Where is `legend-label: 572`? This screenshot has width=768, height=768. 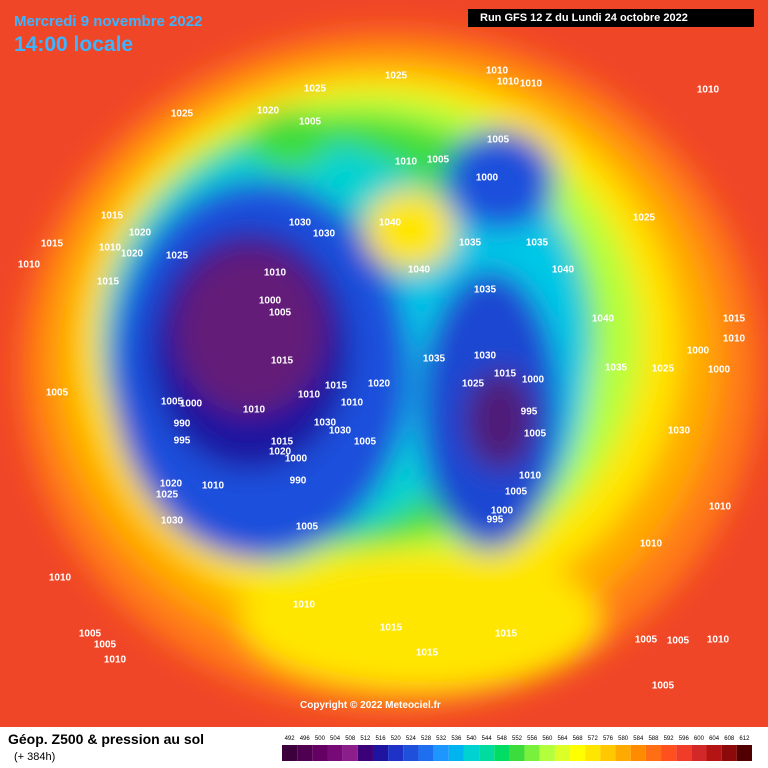 legend-label: 572 is located at coordinates (593, 739).